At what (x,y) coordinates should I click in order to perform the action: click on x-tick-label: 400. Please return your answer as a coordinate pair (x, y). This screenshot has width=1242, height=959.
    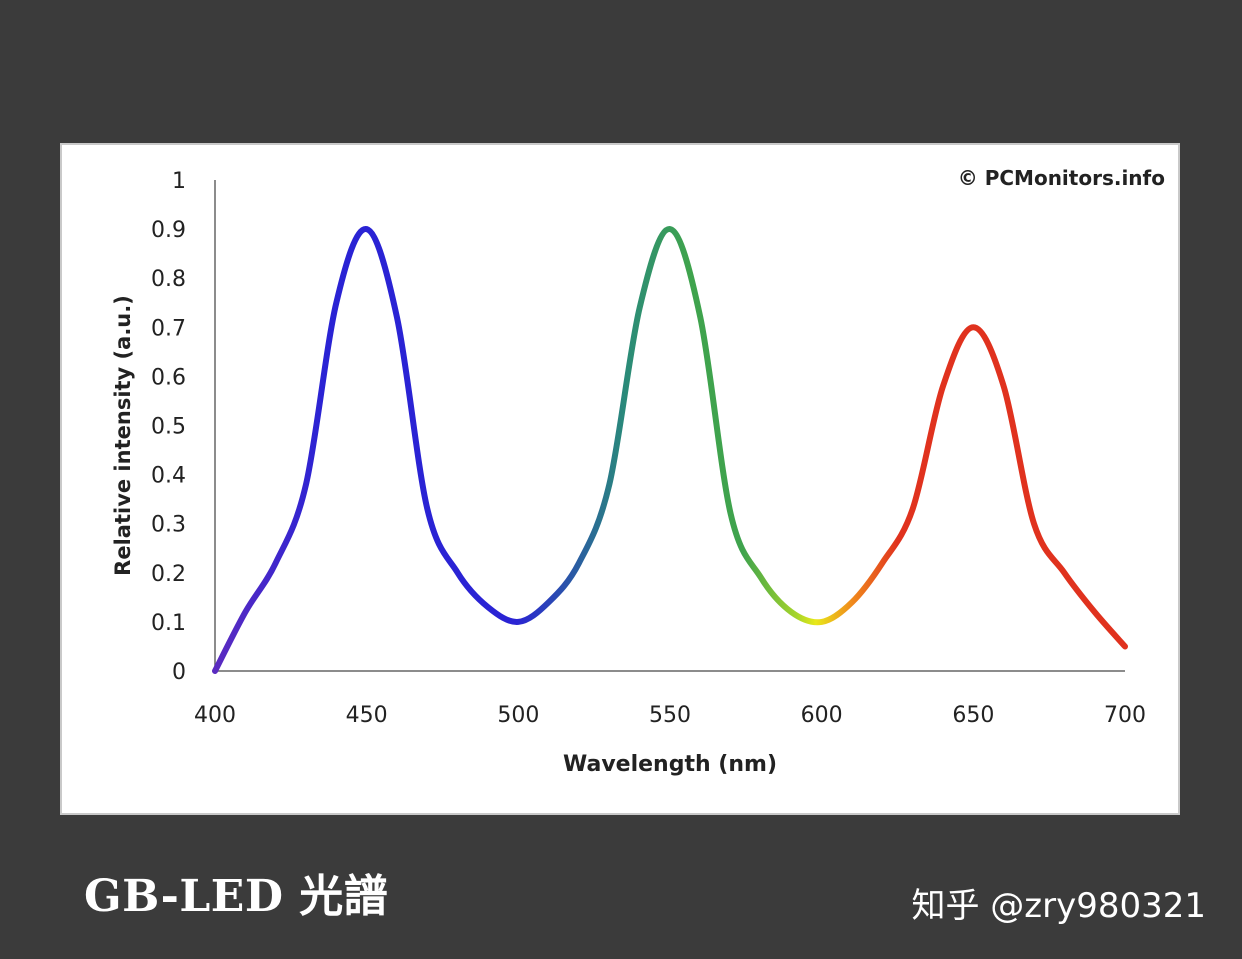
    Looking at the image, I should click on (215, 715).